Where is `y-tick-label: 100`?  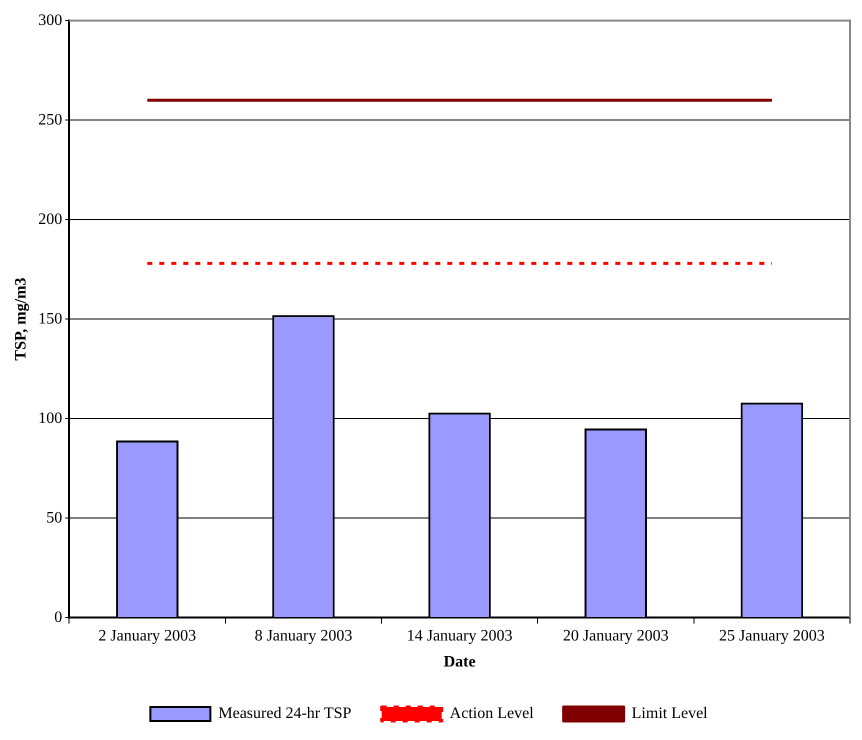
y-tick-label: 100 is located at coordinates (50, 418).